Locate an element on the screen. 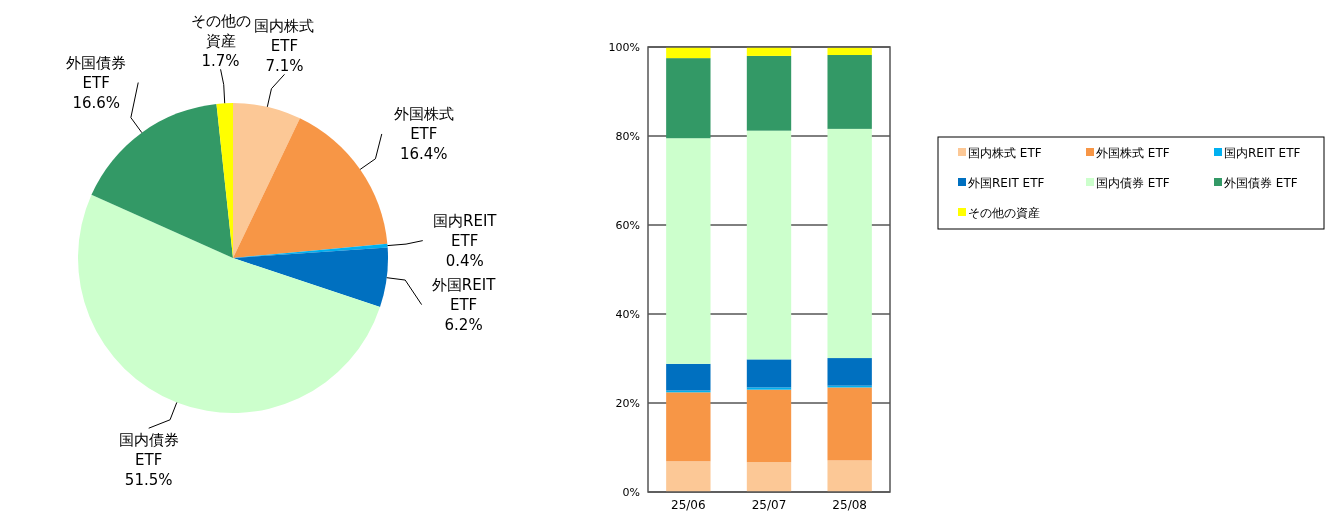 This screenshot has width=1327, height=515. slice-label: 外国株式 ETF is located at coordinates (423, 123).